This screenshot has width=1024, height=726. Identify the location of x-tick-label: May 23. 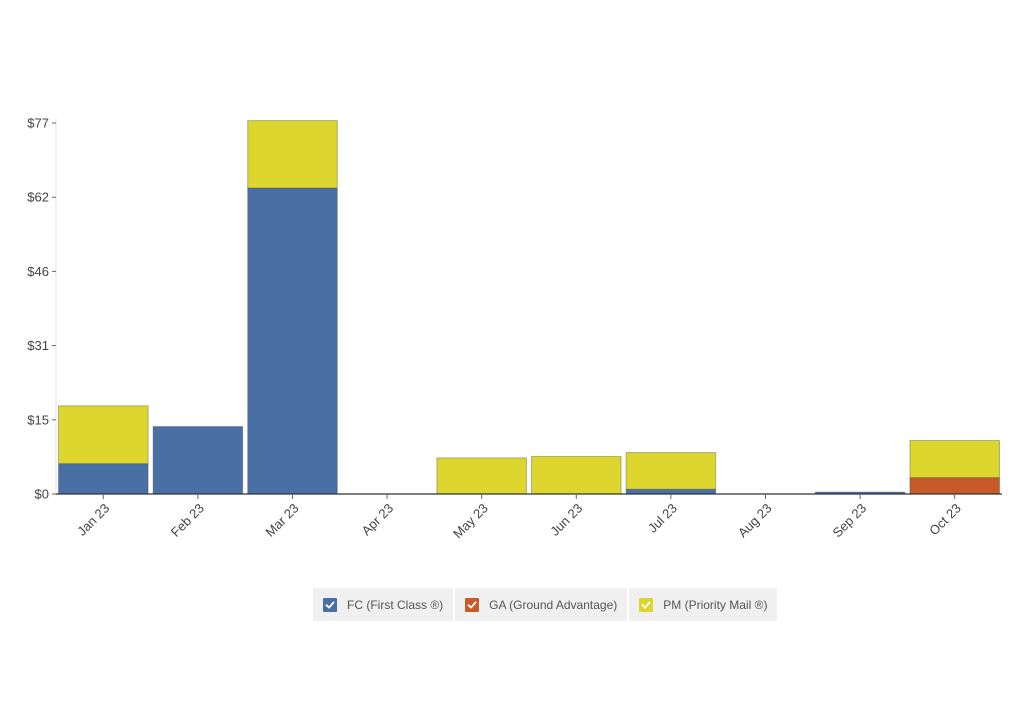
(470, 521).